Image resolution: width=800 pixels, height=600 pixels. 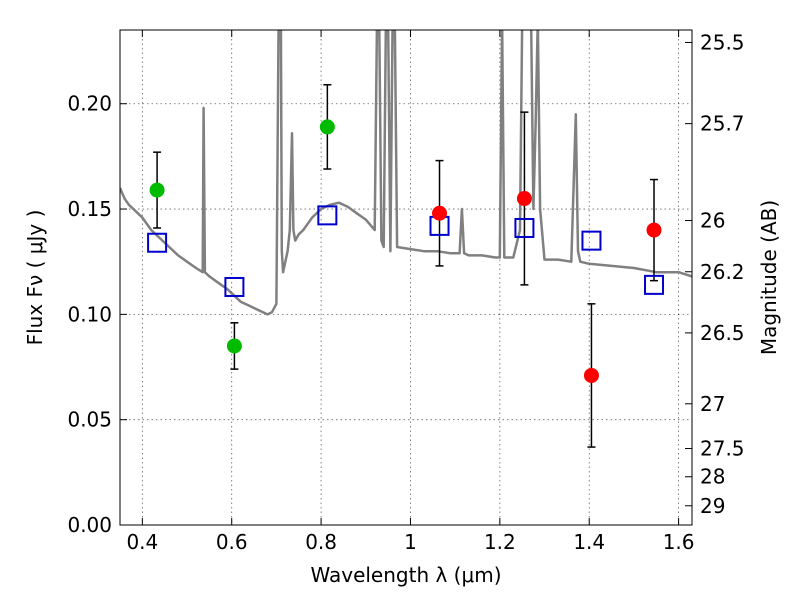 I want to click on y-tick-label: 0.00, so click(x=89, y=525).